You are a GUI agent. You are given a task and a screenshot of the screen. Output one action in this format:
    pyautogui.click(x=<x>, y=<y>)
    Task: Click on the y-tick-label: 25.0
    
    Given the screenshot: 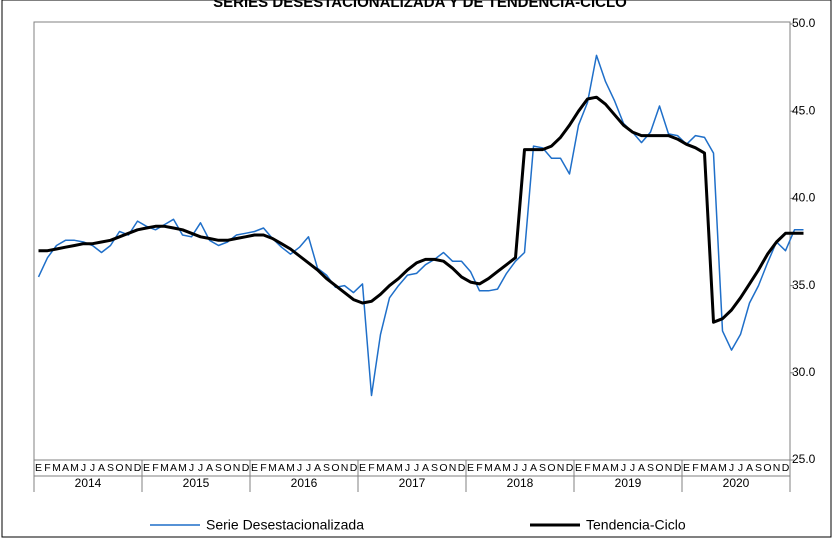 What is the action you would take?
    pyautogui.click(x=804, y=459)
    